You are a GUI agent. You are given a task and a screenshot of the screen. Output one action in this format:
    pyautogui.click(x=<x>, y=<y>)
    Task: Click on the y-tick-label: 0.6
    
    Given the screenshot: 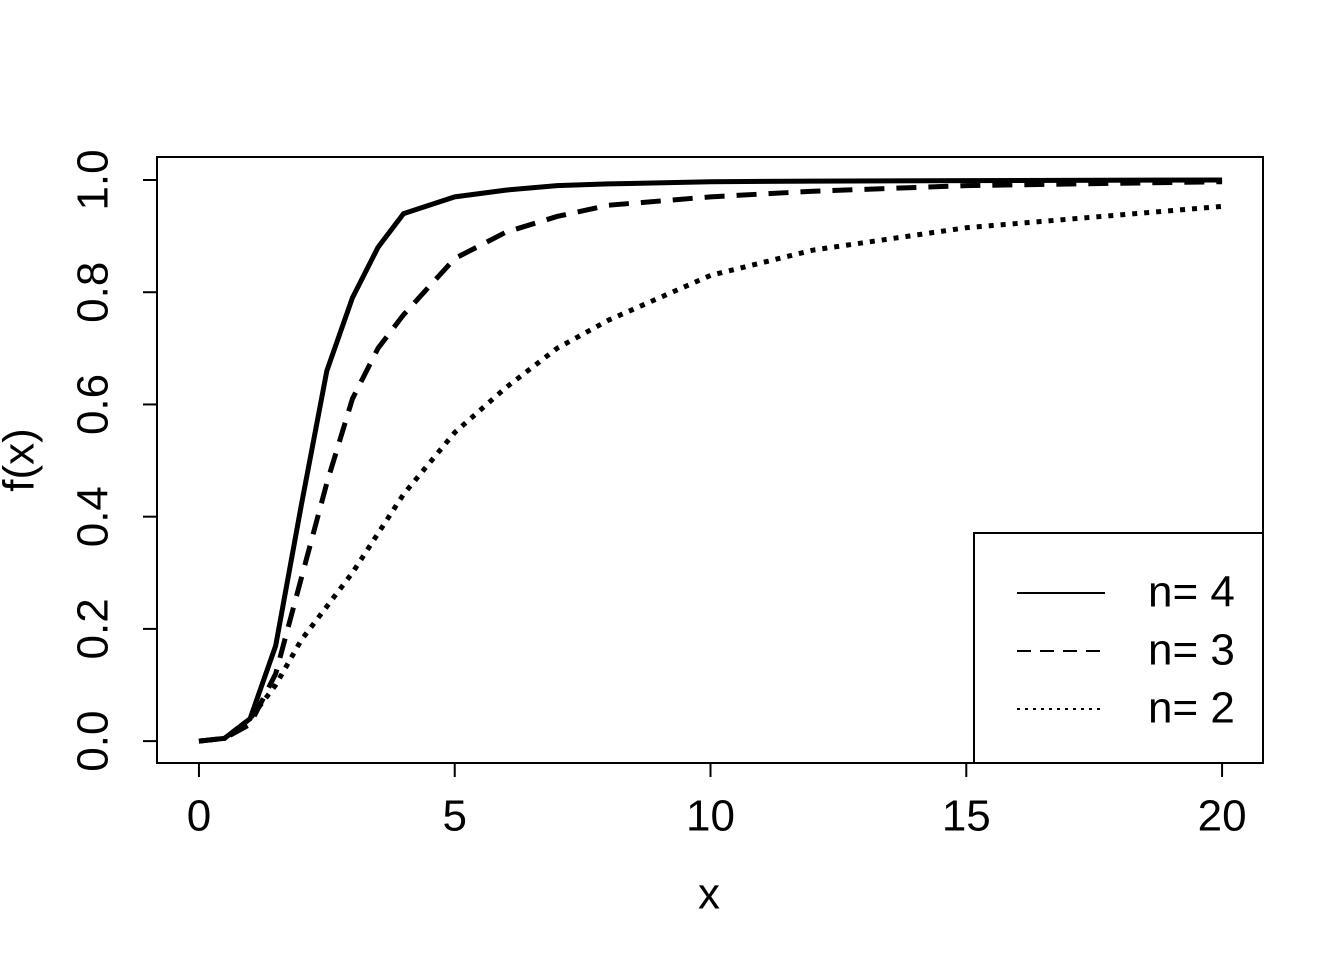 What is the action you would take?
    pyautogui.click(x=93, y=404)
    